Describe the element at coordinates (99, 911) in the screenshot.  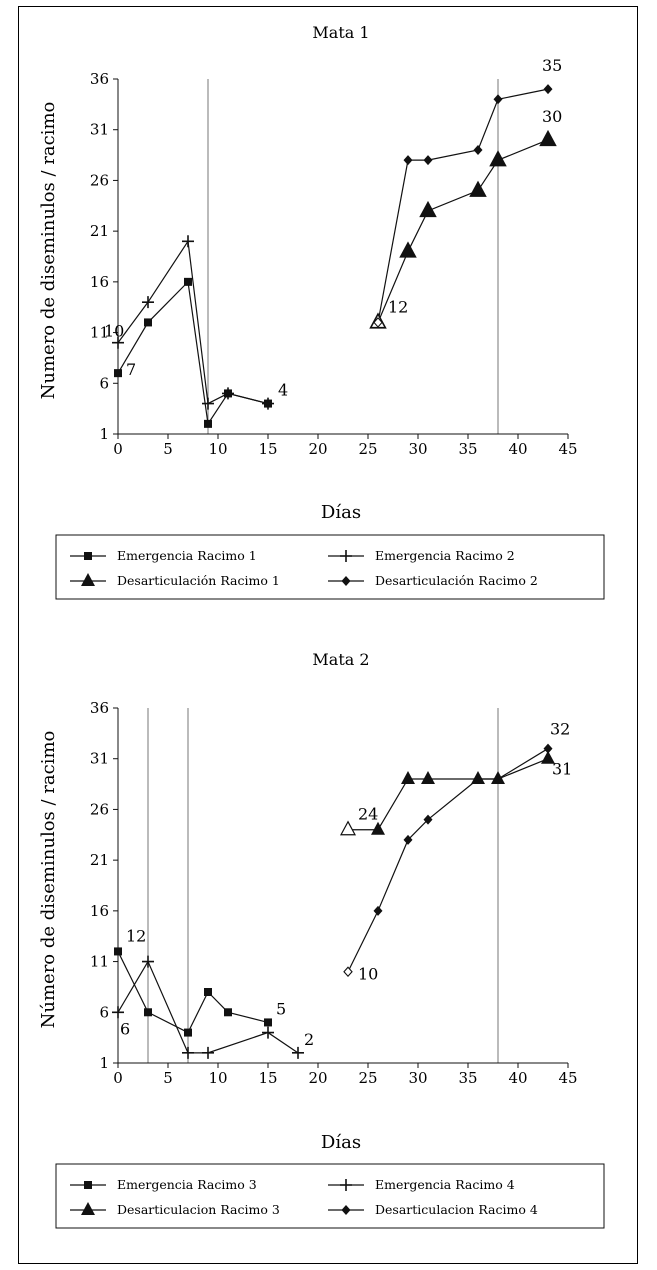
I see `y-tick-label: 16` at that location.